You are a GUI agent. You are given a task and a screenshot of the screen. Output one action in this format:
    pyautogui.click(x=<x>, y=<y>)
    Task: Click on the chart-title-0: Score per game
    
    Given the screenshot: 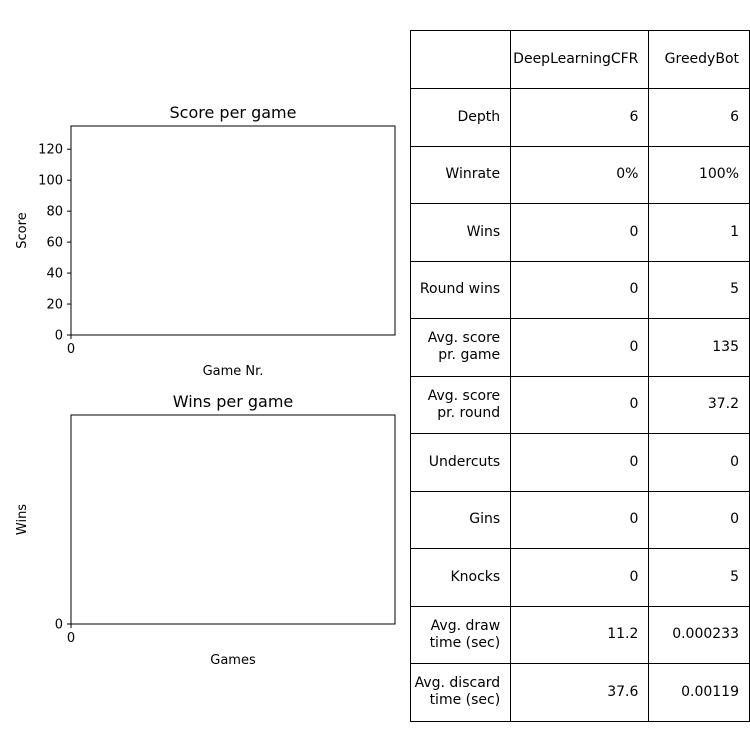 What is the action you would take?
    pyautogui.click(x=233, y=112)
    